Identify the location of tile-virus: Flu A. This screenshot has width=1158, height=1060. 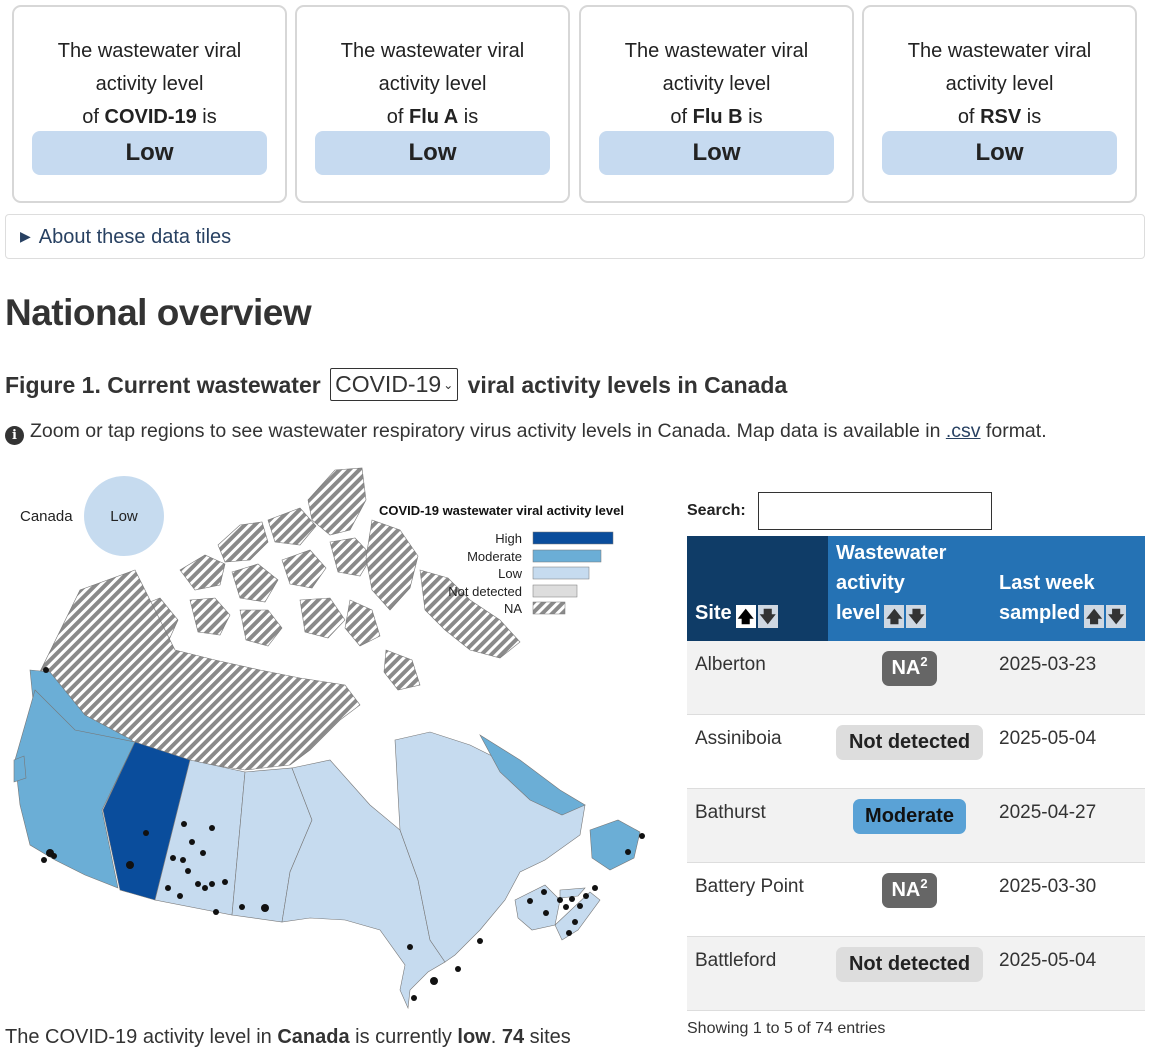
(434, 117).